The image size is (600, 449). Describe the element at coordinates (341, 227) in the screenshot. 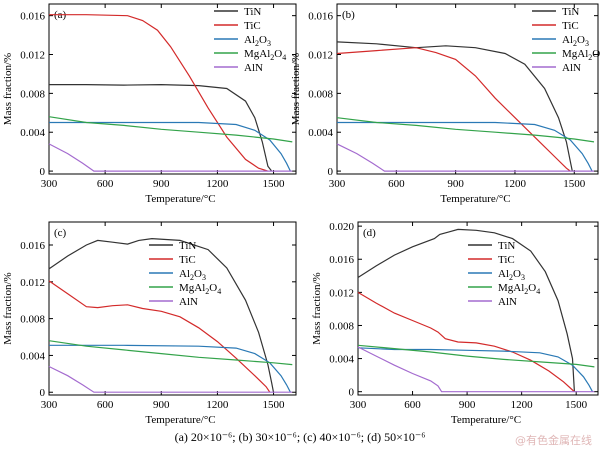

I see `y-tick-label: 0.020` at that location.